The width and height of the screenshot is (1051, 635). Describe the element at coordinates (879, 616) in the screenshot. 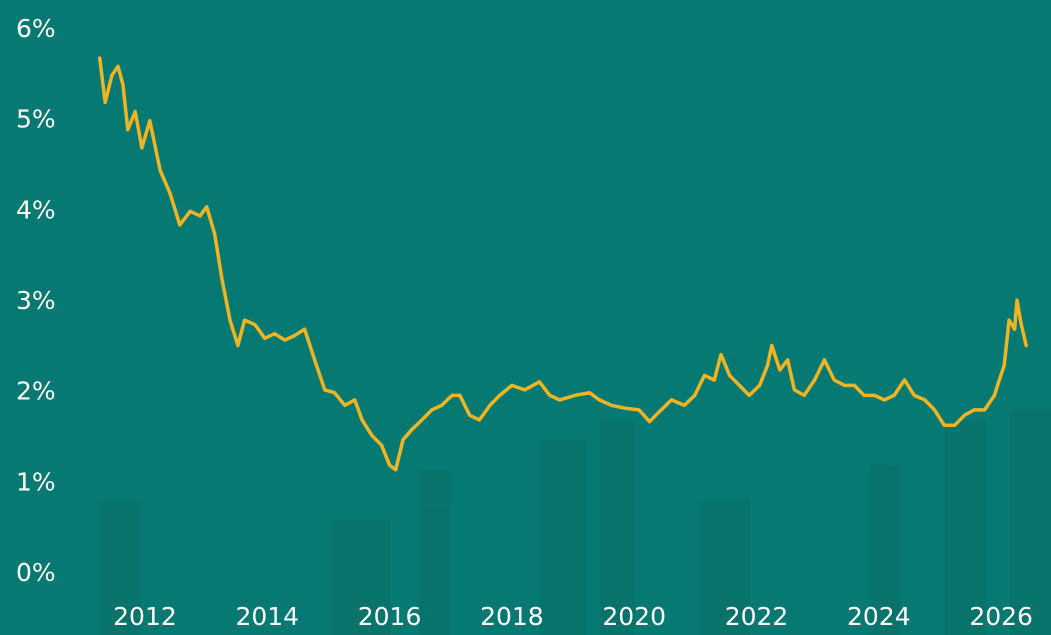

I see `x-tick-label: 2024` at that location.